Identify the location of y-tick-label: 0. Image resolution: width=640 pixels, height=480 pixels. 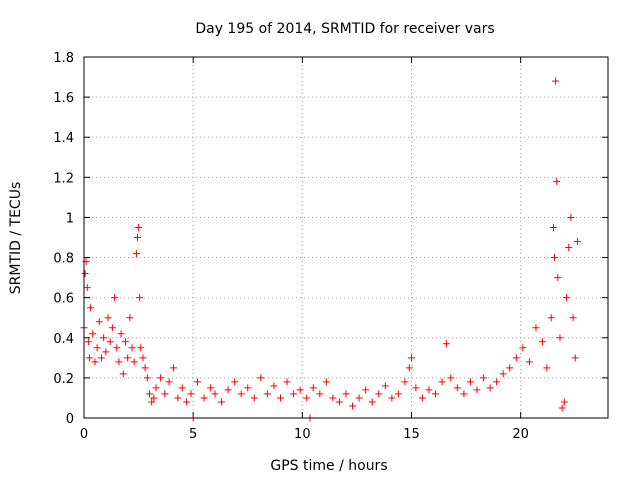
(70, 419).